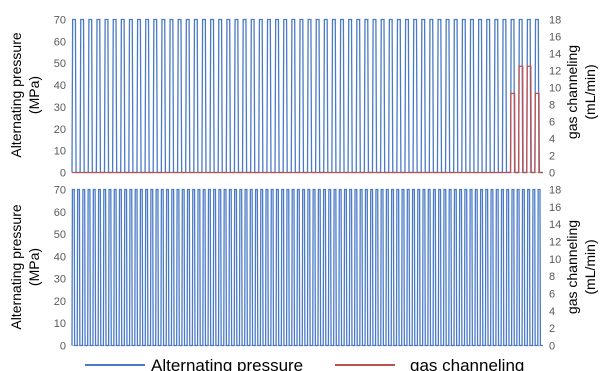 The height and width of the screenshot is (371, 601). What do you see at coordinates (572, 92) in the screenshot?
I see `top-chart-y-right-title-line1: gas channeling` at bounding box center [572, 92].